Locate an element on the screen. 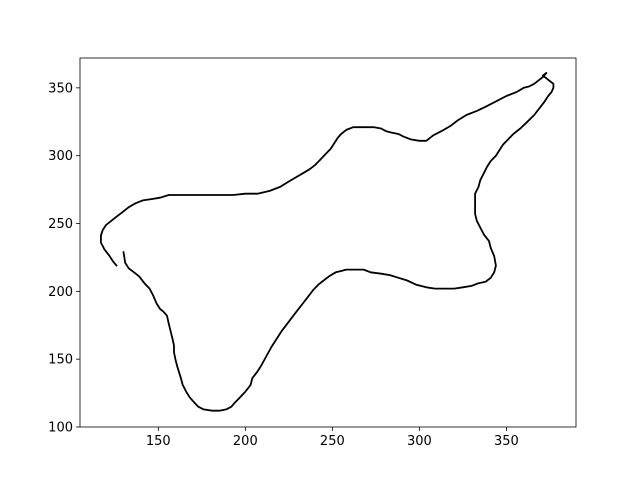 This screenshot has height=480, width=640. x-axis: 150 200 250 300 350 is located at coordinates (332, 438).